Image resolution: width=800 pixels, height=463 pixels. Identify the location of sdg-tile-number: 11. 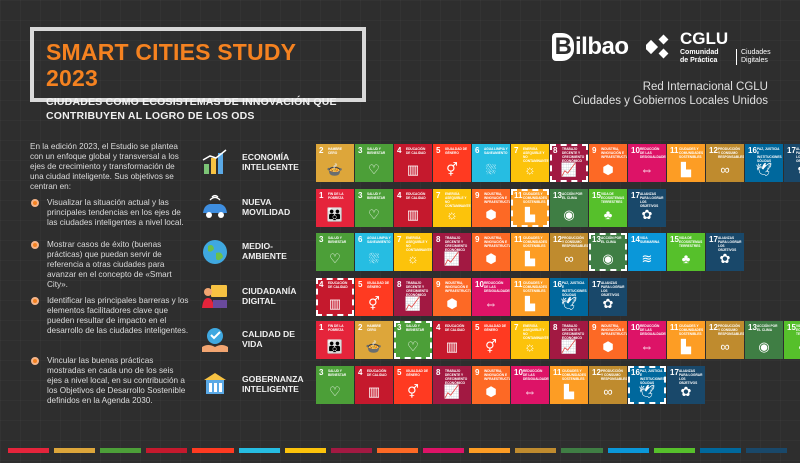
(518, 284).